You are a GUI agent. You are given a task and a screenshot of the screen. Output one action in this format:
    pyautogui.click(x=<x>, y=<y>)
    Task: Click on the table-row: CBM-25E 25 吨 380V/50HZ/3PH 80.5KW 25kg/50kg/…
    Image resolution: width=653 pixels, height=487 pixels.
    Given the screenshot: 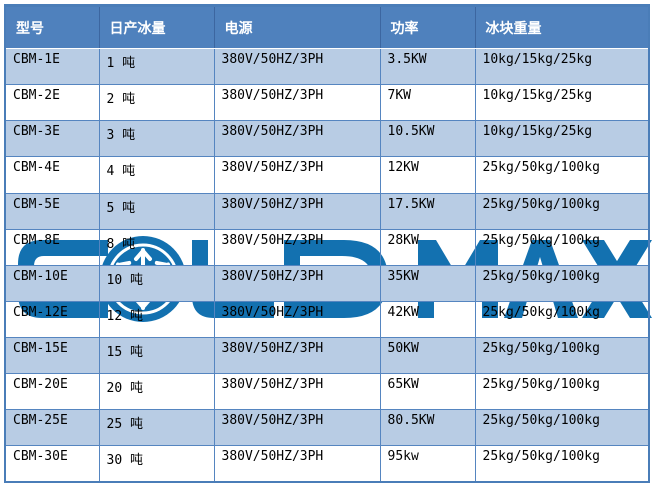 What is the action you would take?
    pyautogui.click(x=327, y=428)
    